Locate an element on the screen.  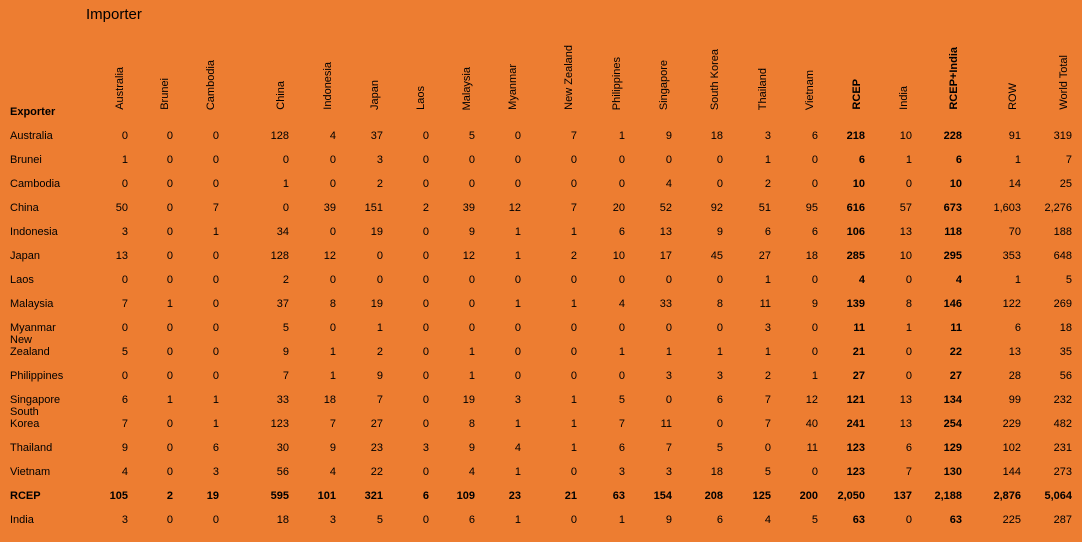
column-header: ROW is located at coordinates (1013, 96).